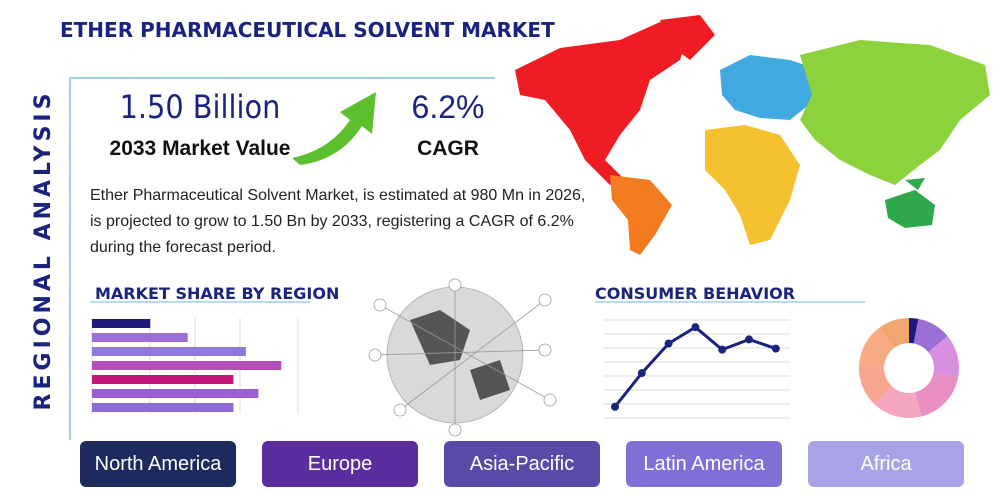 This screenshot has height=500, width=1000. Describe the element at coordinates (448, 107) in the screenshot. I see `cagr-value: 6.2%` at that location.